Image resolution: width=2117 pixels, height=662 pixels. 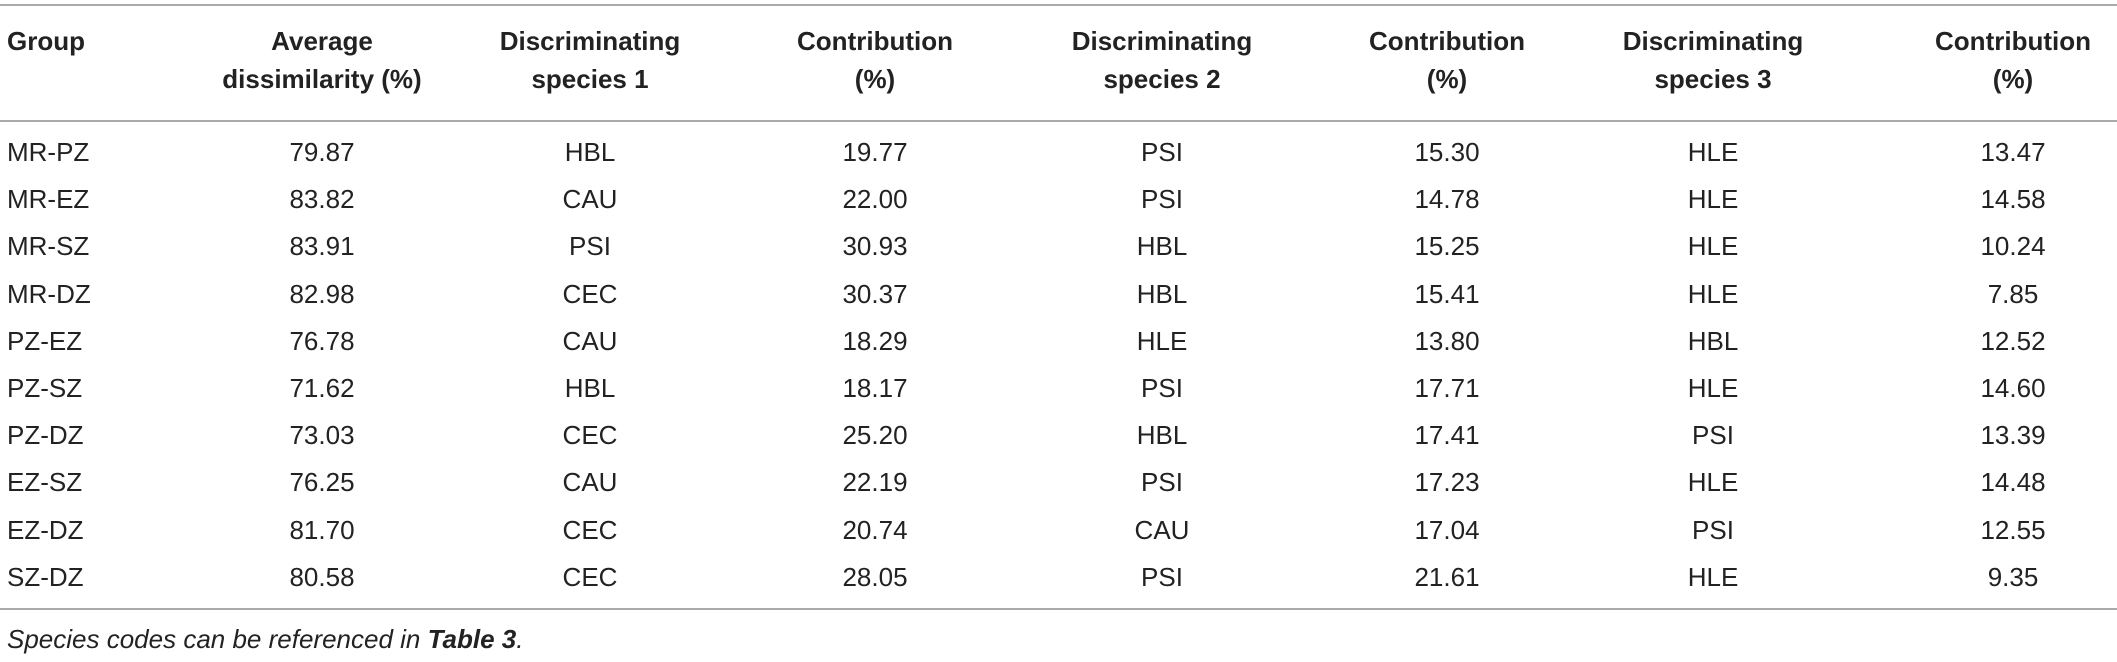 What do you see at coordinates (875, 340) in the screenshot?
I see `table-cell: 18.29` at bounding box center [875, 340].